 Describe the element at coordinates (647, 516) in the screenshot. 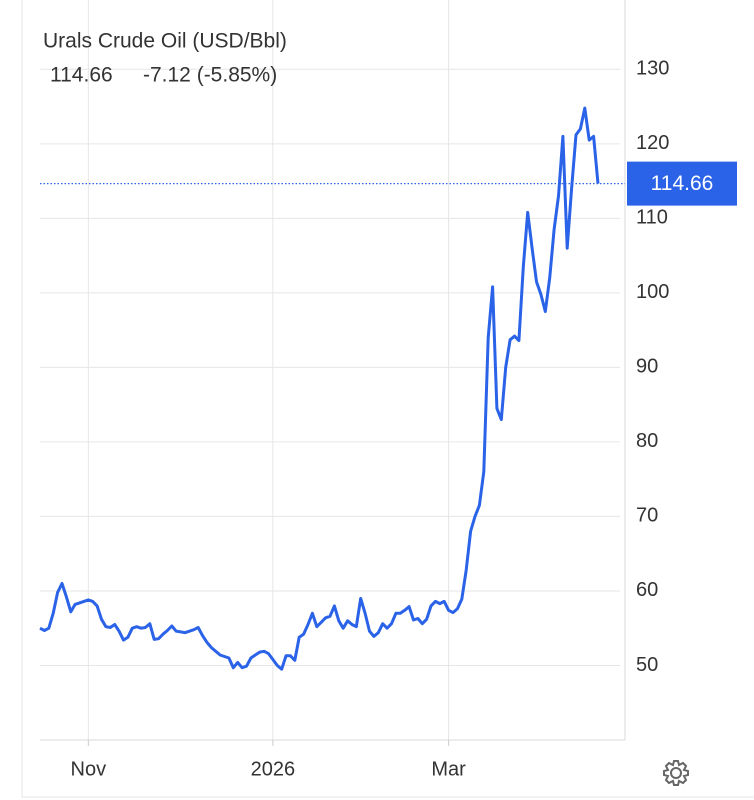

I see `y-tick-label: 70` at that location.